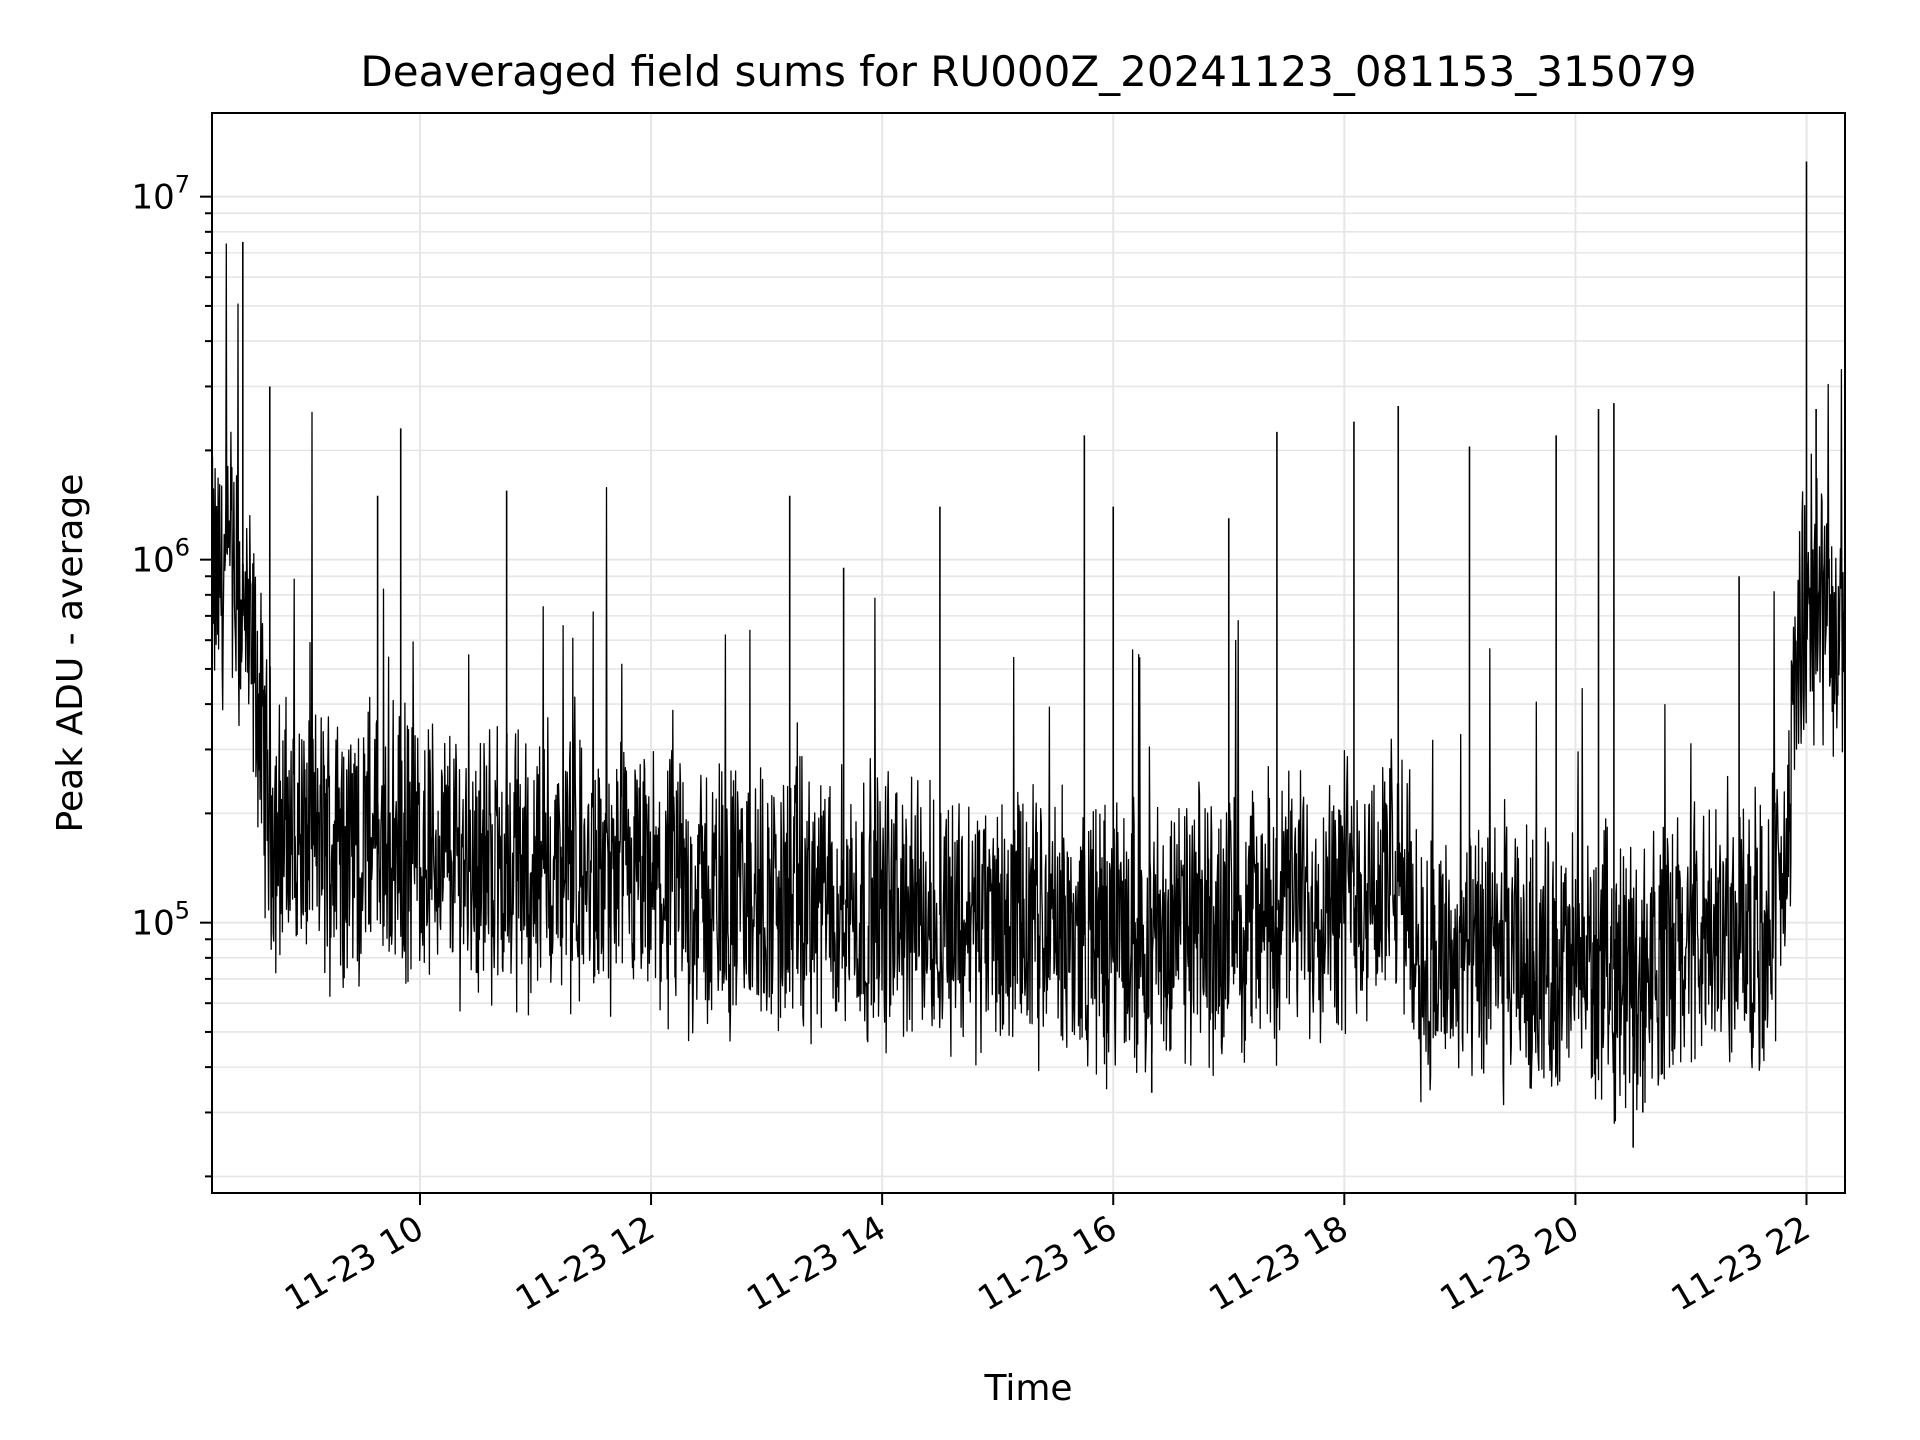 The image size is (1920, 1440). I want to click on x-tick-label: 11-23 18, so click(1278, 1263).